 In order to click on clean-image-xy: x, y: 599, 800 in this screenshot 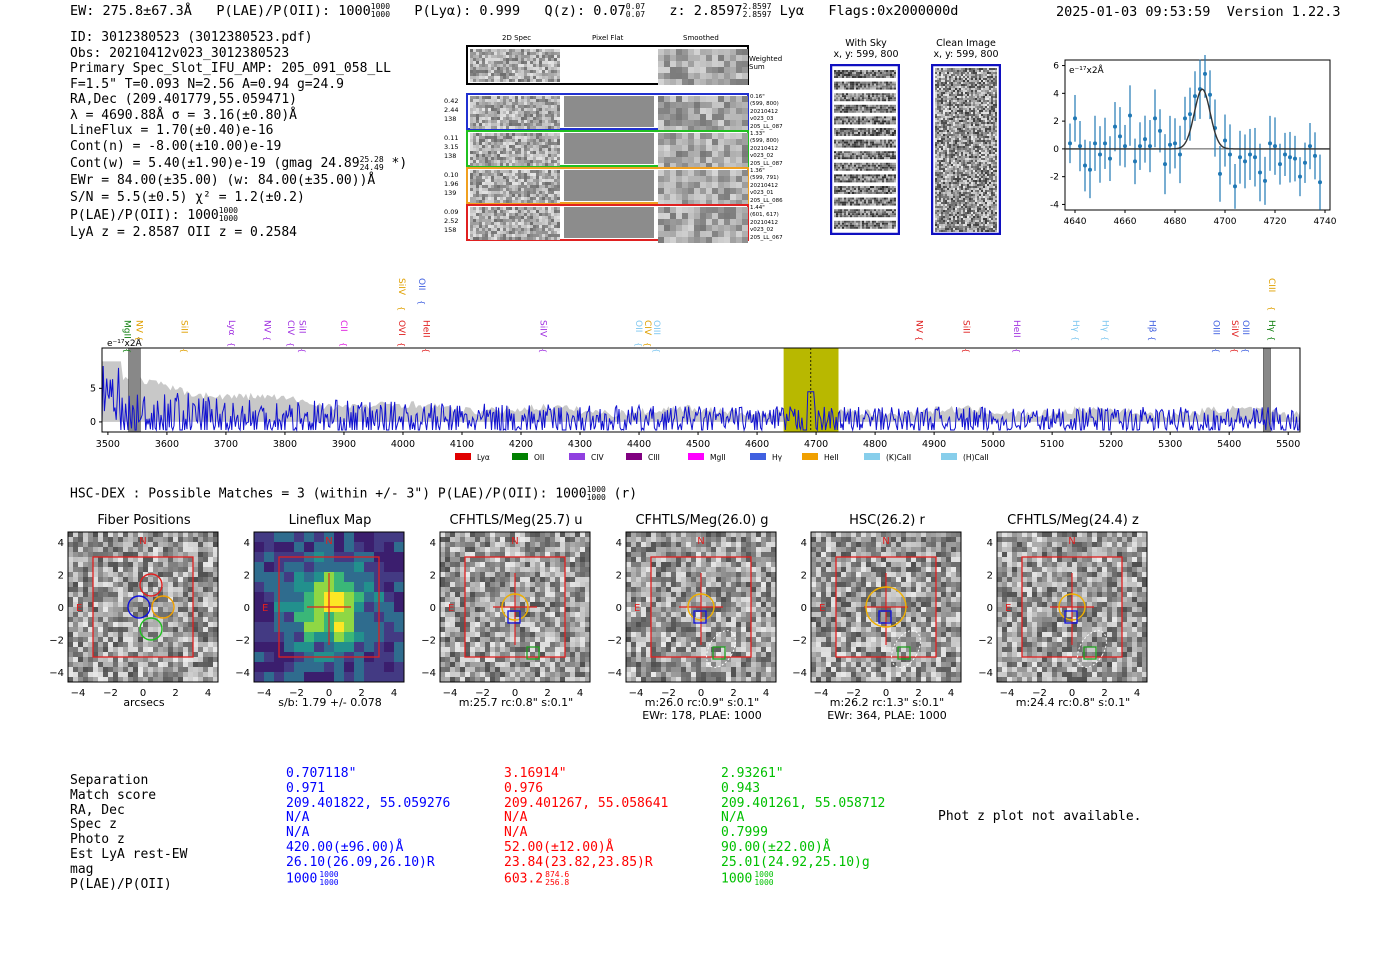, I will do `click(966, 54)`.